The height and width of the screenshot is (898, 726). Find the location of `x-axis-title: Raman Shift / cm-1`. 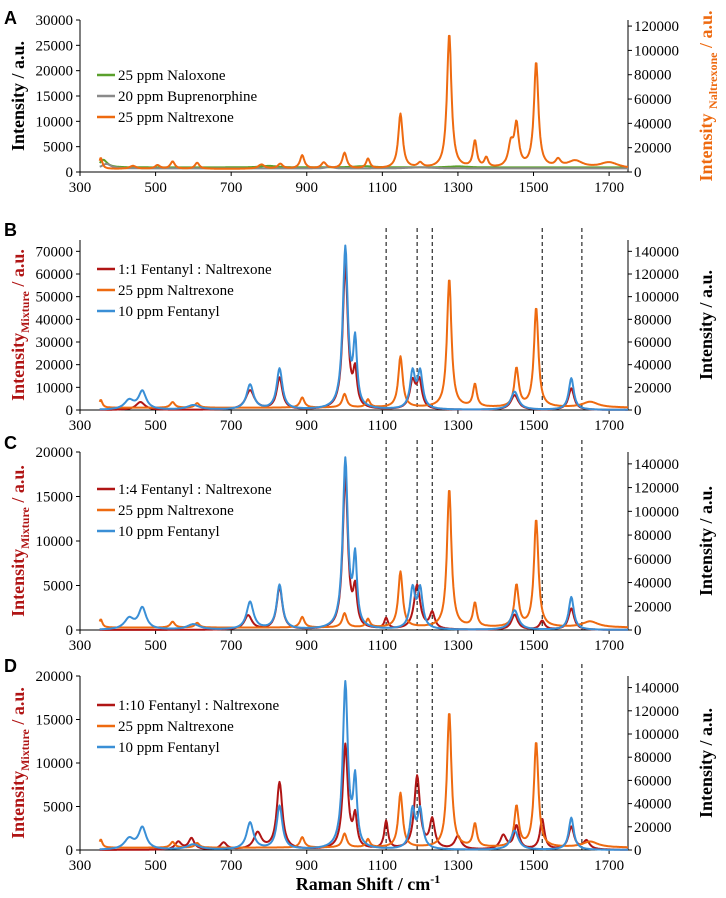

x-axis-title: Raman Shift / cm-1 is located at coordinates (368, 883).